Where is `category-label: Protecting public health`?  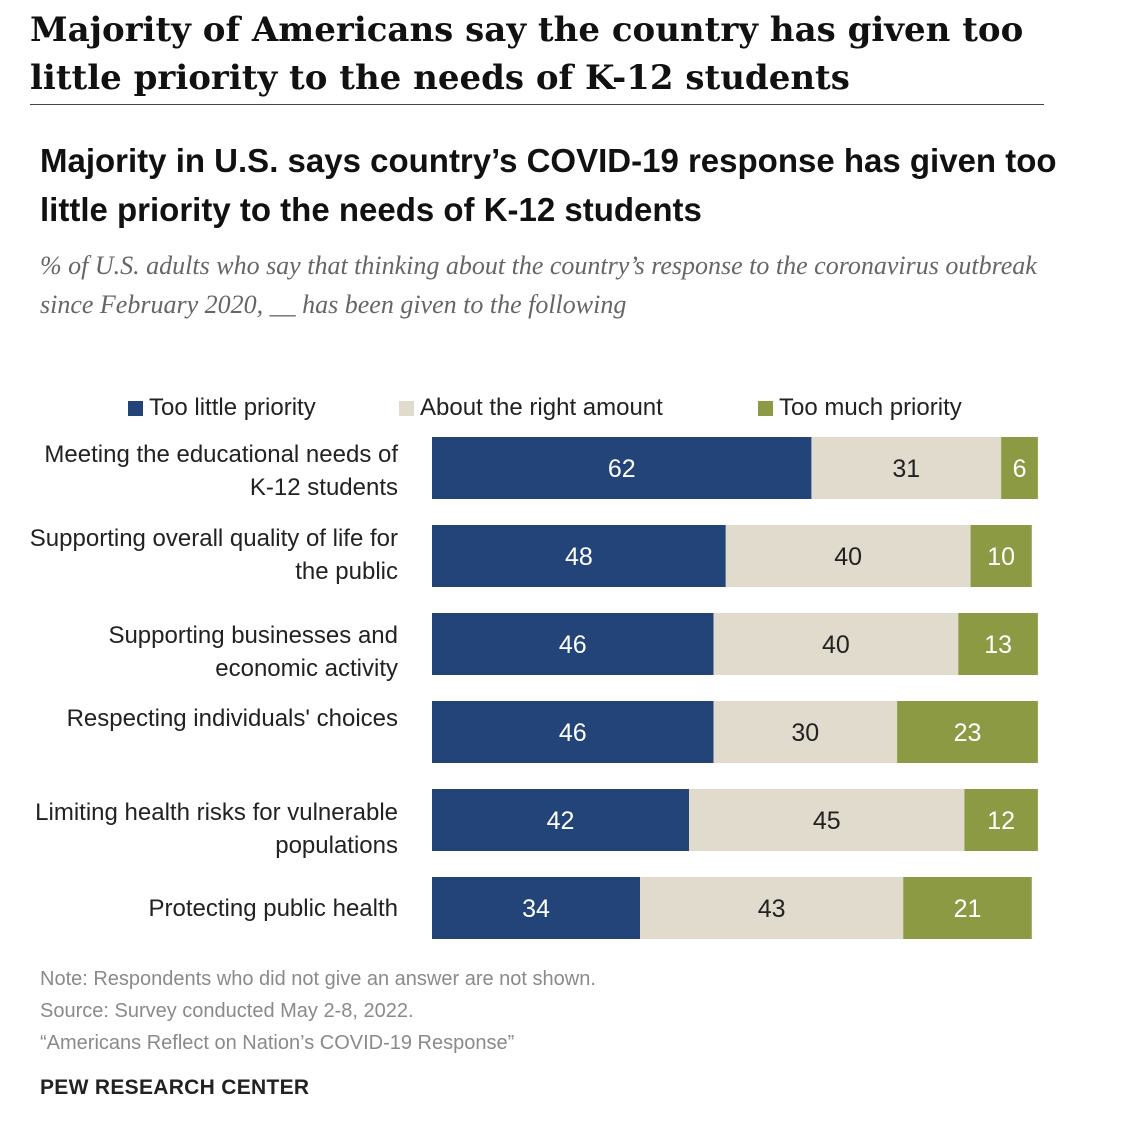 category-label: Protecting public health is located at coordinates (273, 908).